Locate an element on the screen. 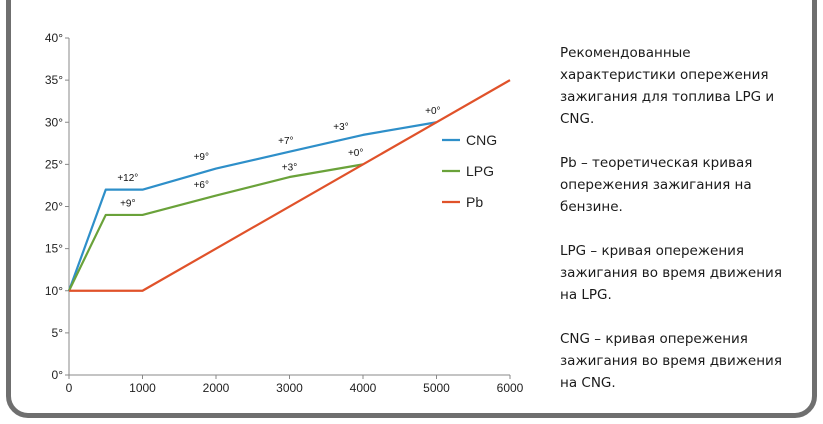  series-line-lpg is located at coordinates (216, 227).